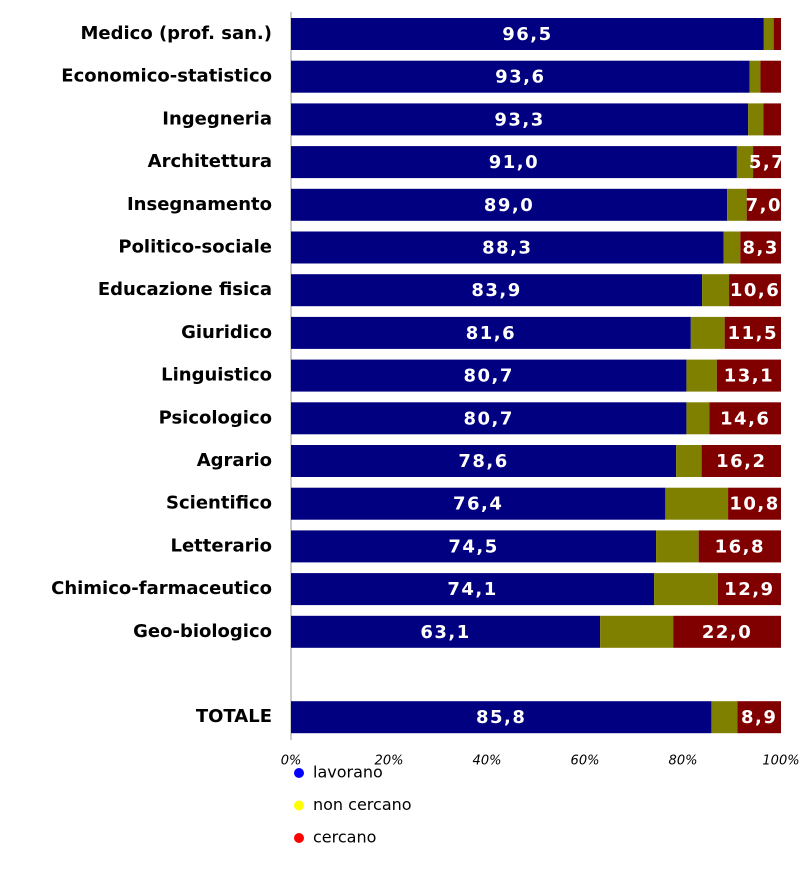  I want to click on category-label: Linguistico, so click(216, 375).